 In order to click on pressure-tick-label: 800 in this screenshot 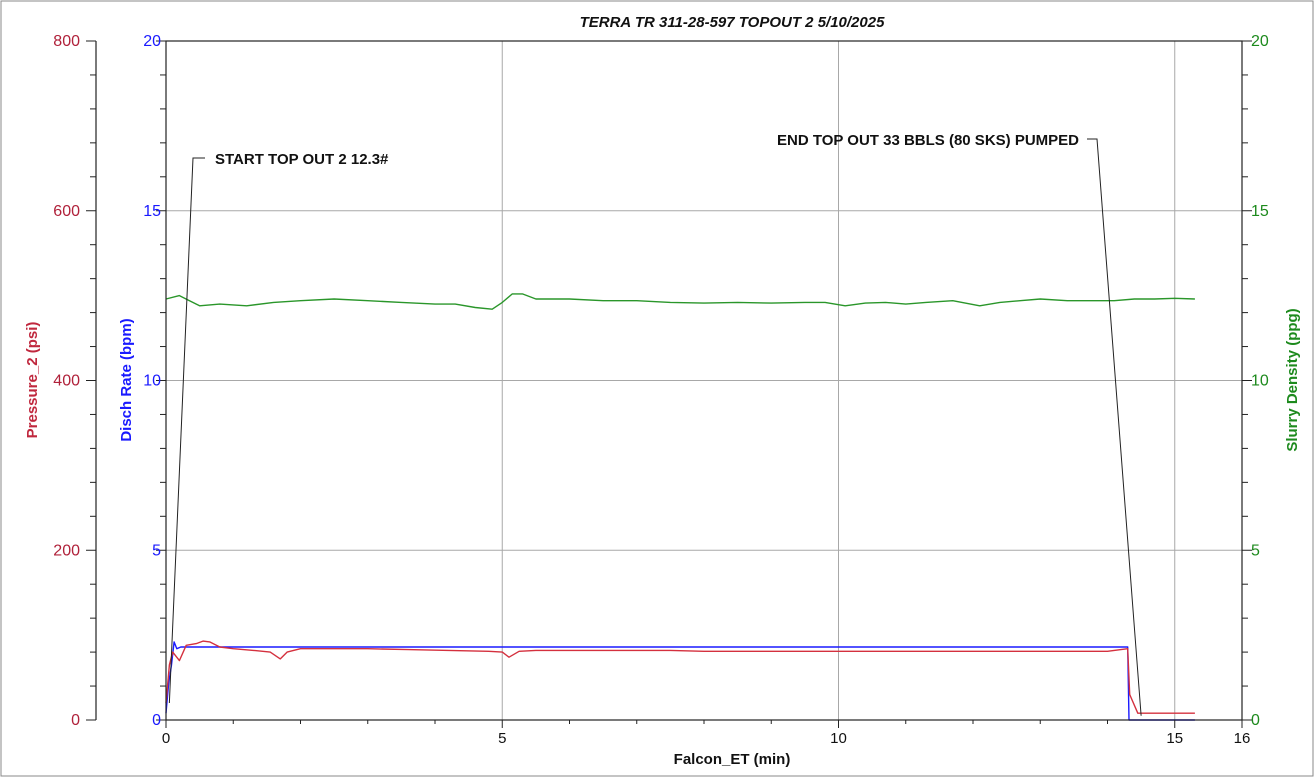, I will do `click(66, 41)`.